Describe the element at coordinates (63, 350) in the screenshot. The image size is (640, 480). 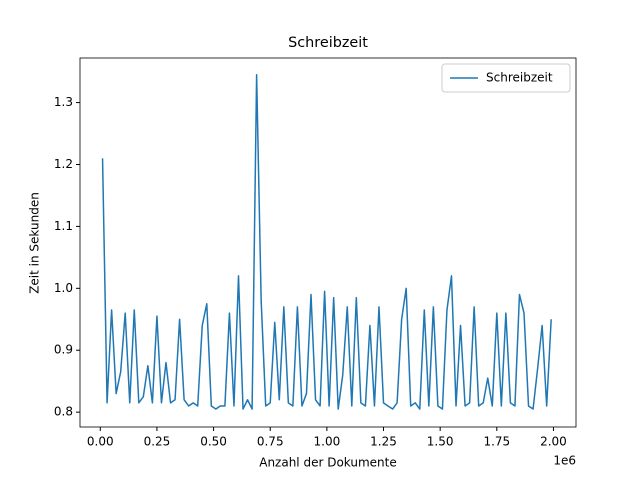
I see `y-tick-label: 0.9` at that location.